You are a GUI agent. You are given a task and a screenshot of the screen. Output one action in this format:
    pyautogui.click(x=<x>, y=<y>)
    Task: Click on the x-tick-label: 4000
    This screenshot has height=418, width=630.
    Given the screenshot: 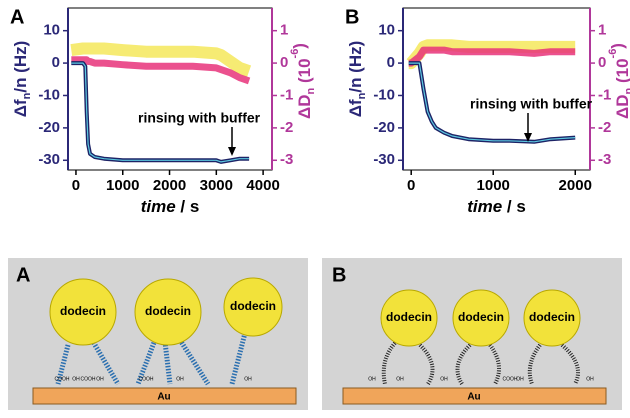 What is the action you would take?
    pyautogui.click(x=262, y=185)
    